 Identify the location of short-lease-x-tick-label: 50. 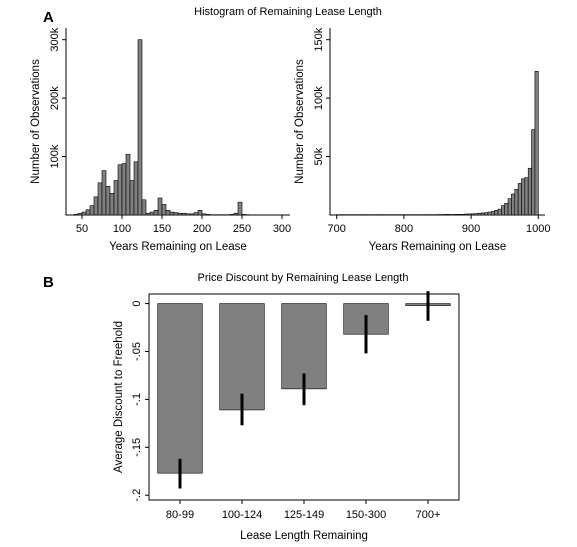
(82, 229).